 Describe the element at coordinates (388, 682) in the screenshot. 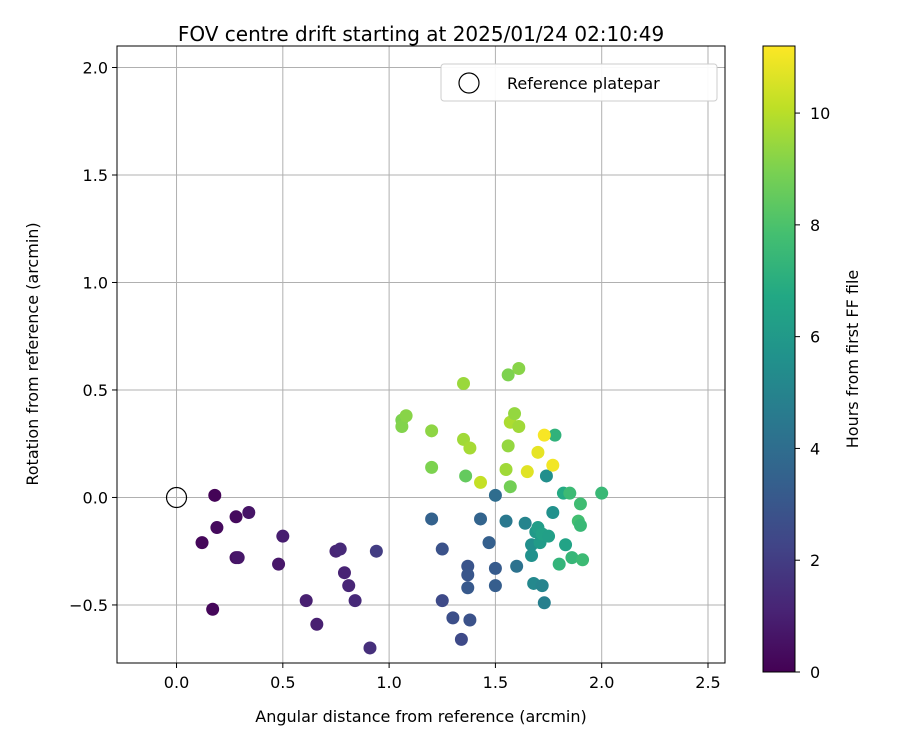

I see `x-tick-label: 1.0` at that location.